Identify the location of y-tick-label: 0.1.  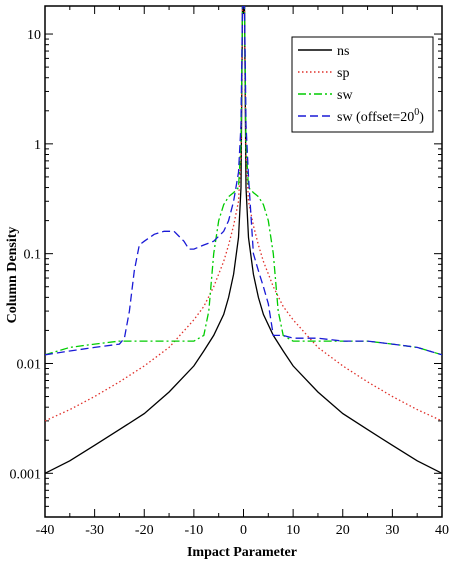
(33, 255).